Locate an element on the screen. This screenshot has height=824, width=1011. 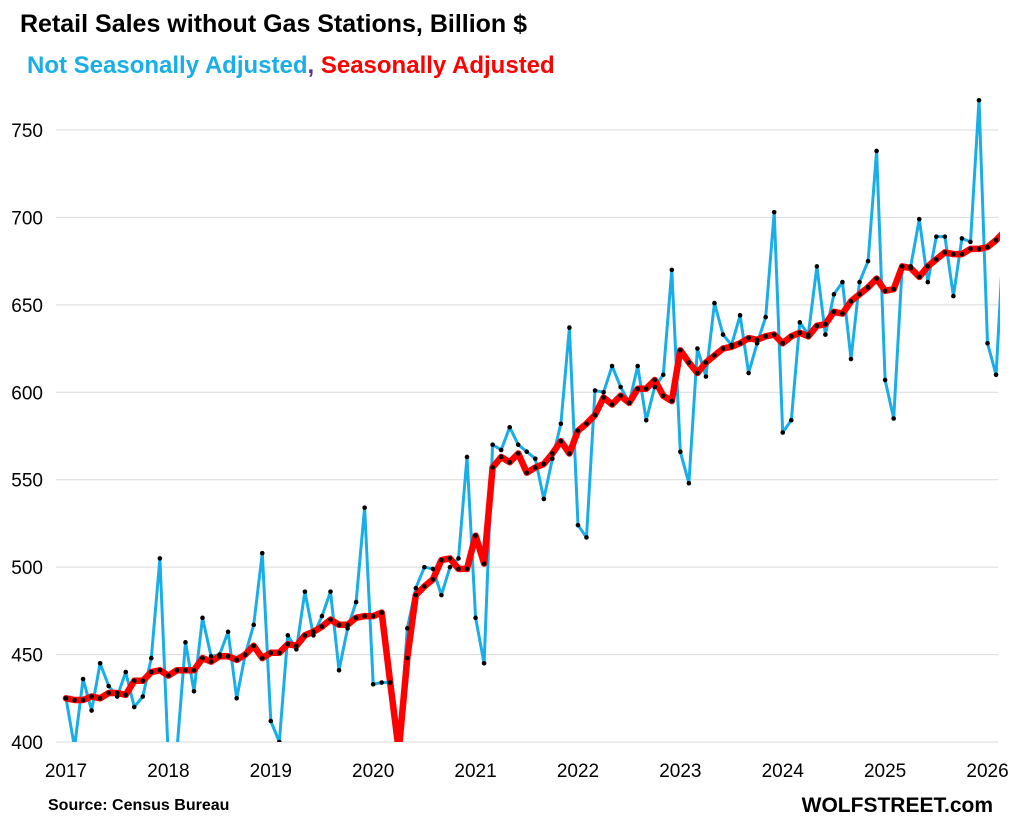
y-tick-label: 700 is located at coordinates (27, 218).